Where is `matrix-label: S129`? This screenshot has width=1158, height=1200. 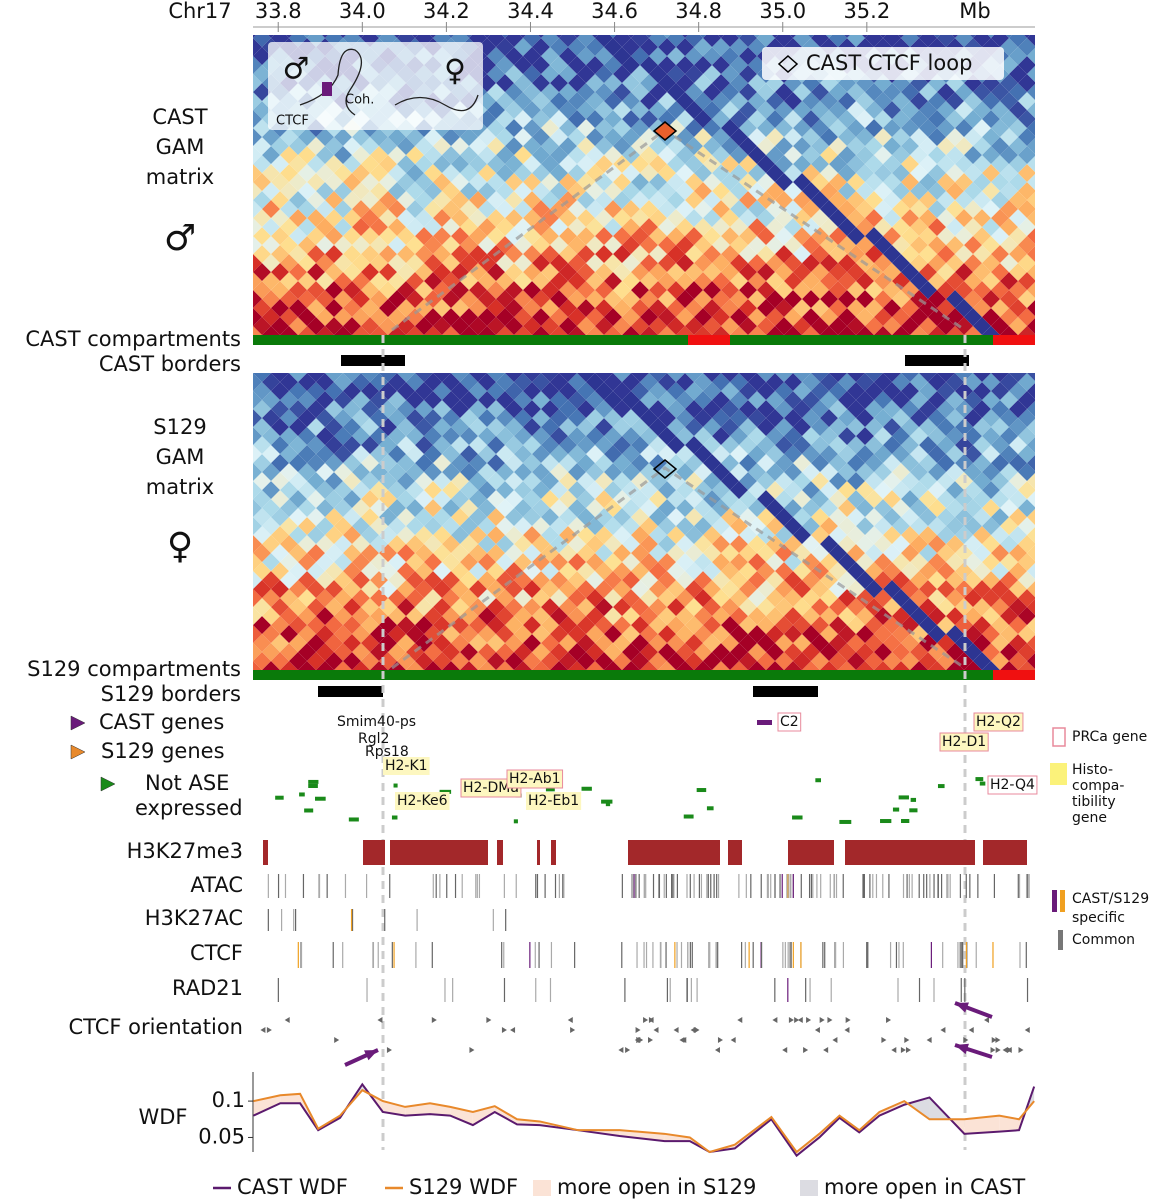 matrix-label: S129 is located at coordinates (179, 427).